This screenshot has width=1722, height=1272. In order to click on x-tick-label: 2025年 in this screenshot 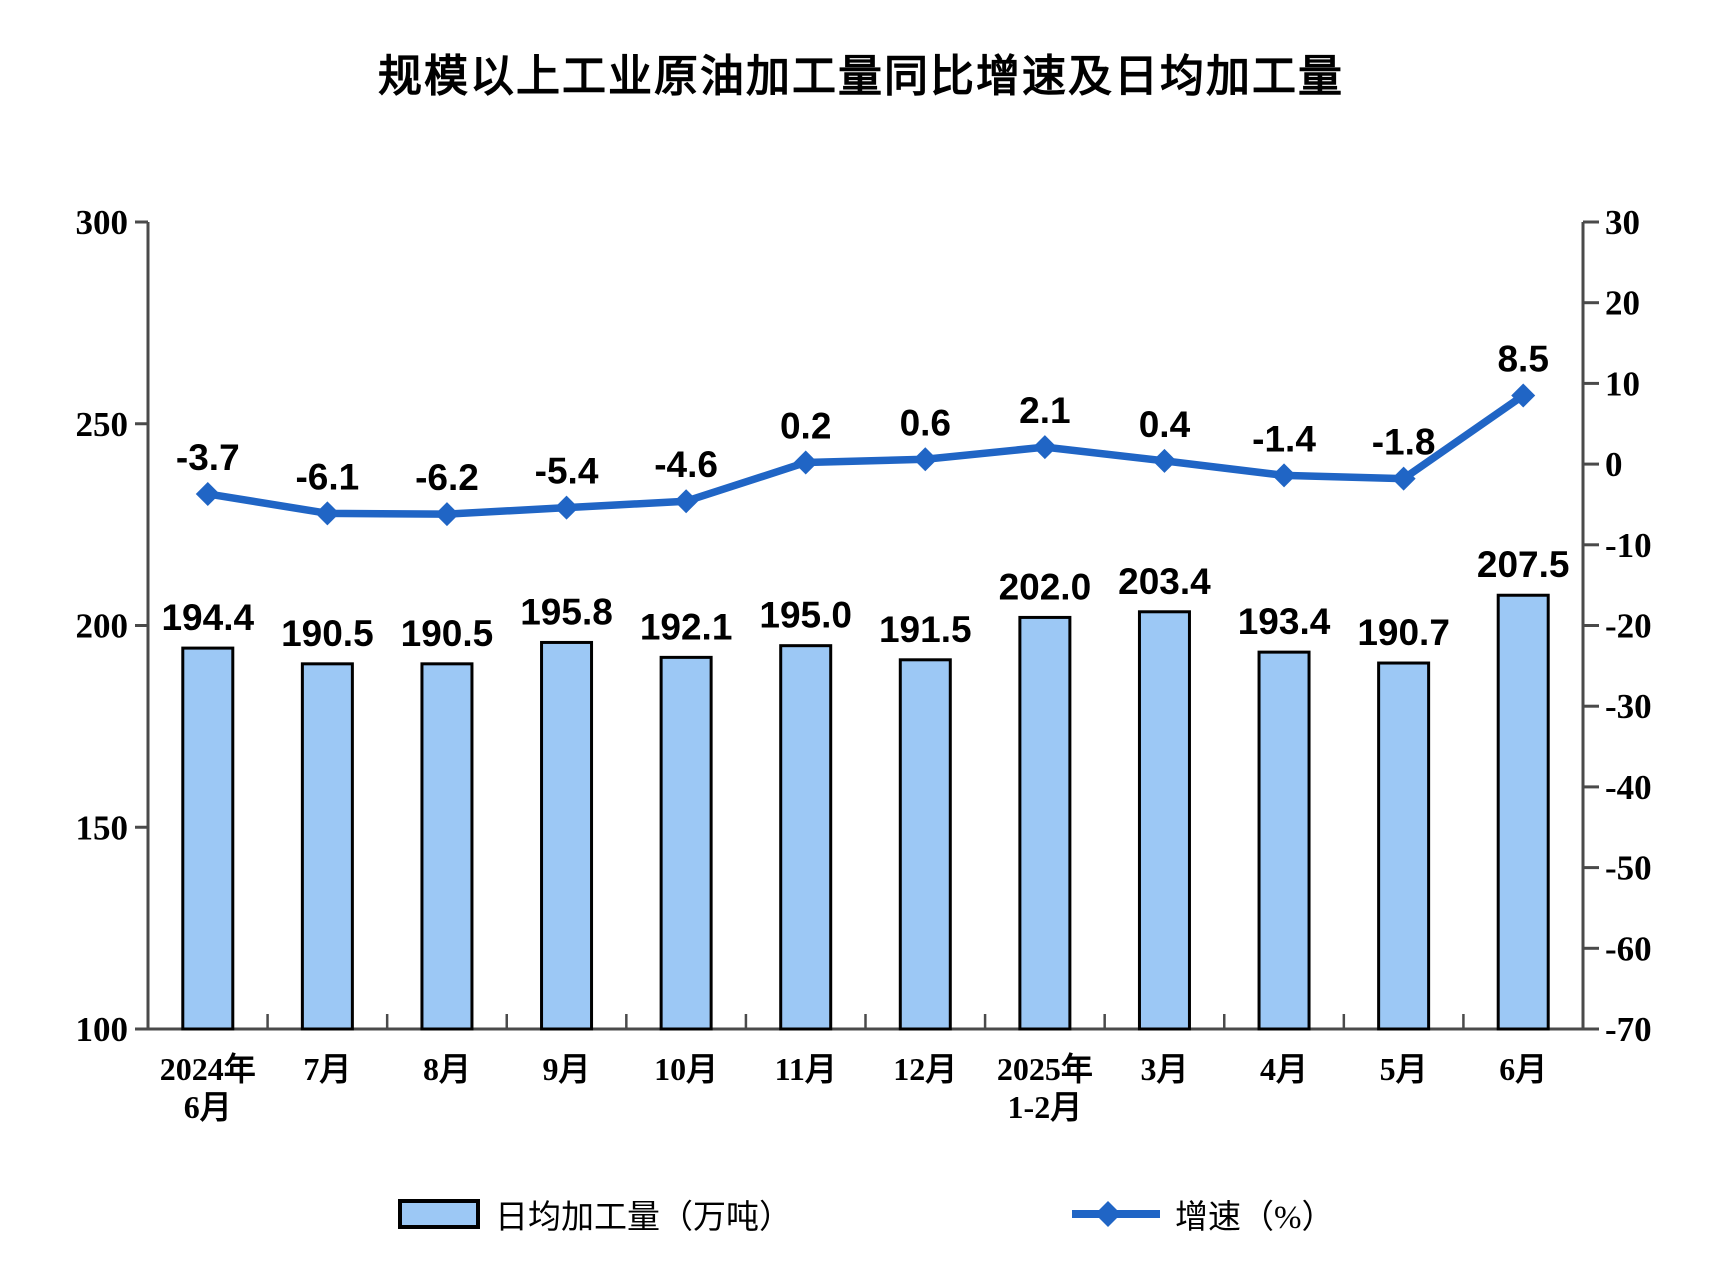, I will do `click(1045, 1069)`.